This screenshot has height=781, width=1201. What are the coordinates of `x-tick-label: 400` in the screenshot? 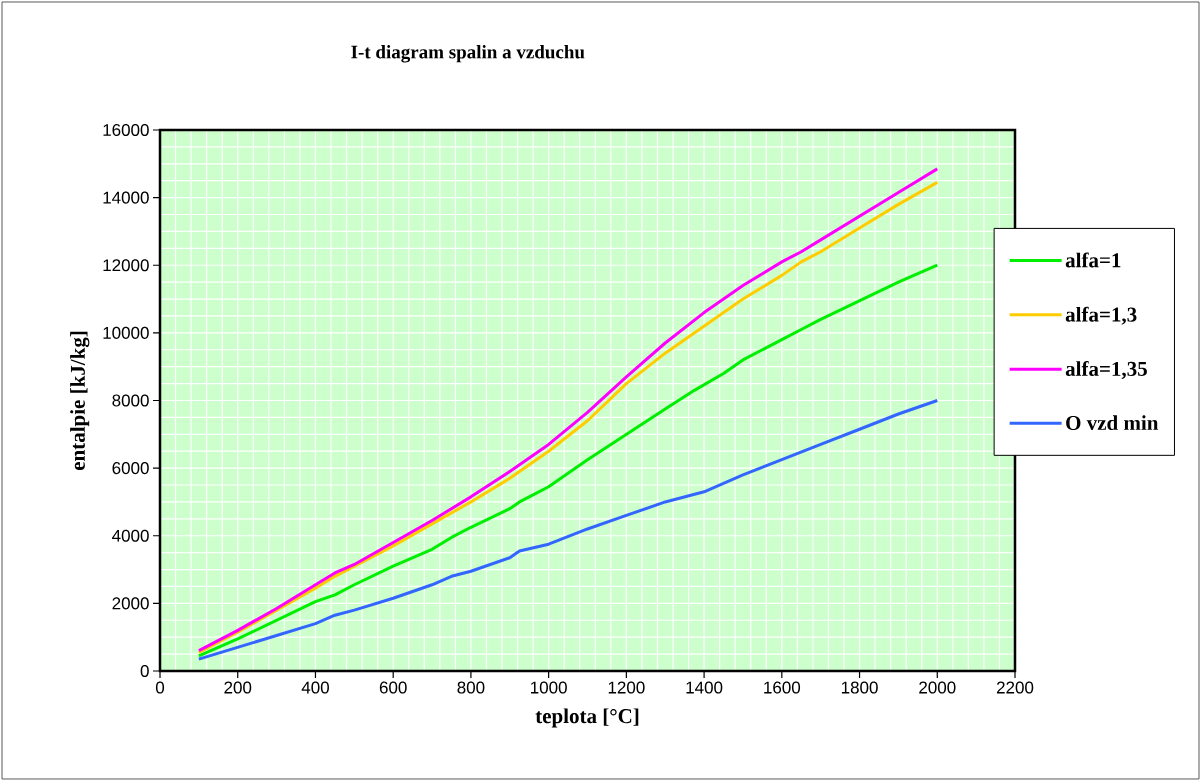 It's located at (315, 687).